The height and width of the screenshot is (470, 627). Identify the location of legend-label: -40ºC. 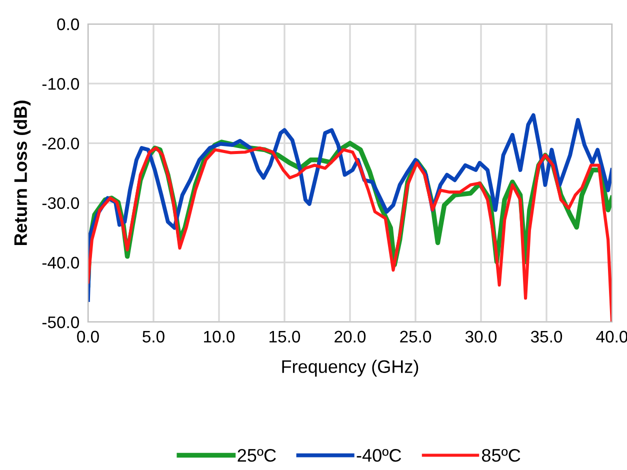
(379, 455).